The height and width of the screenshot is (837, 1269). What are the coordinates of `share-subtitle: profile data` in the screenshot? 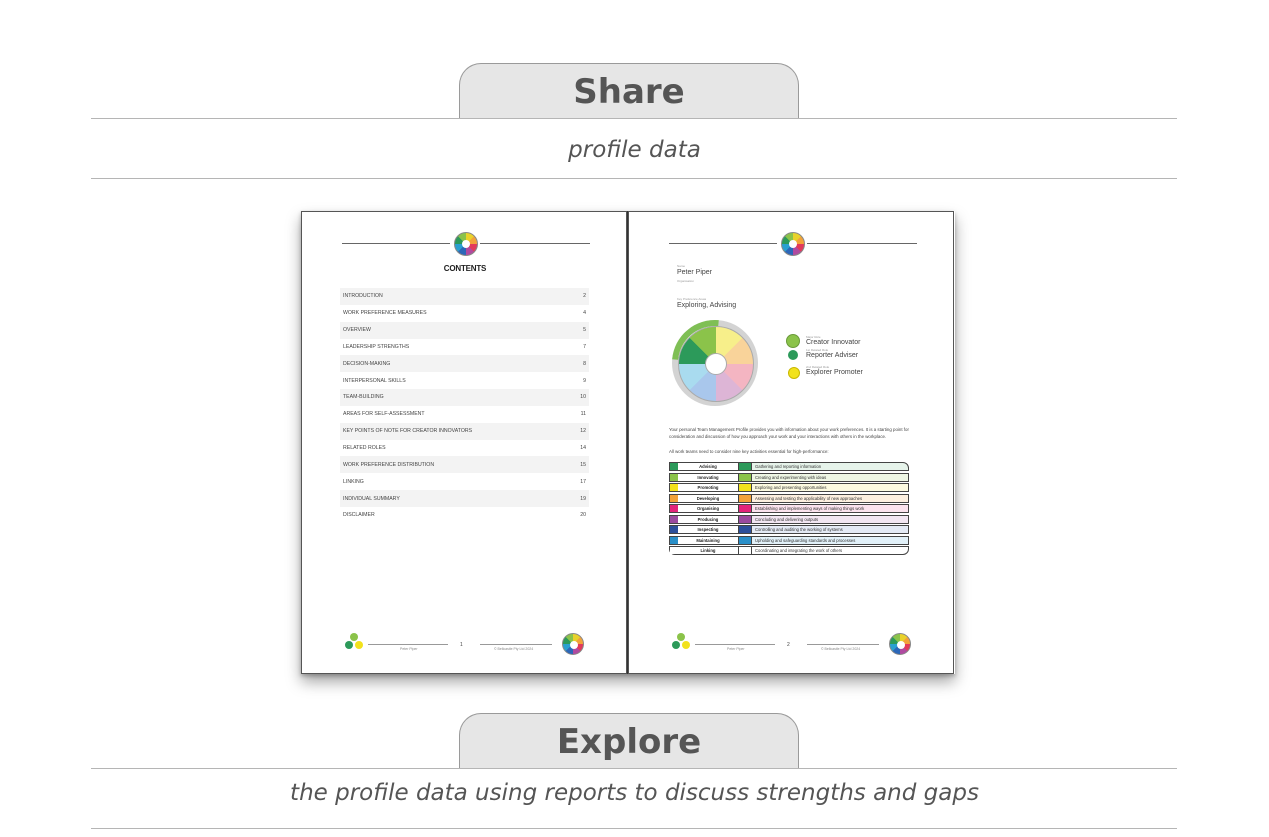 It's located at (634, 150).